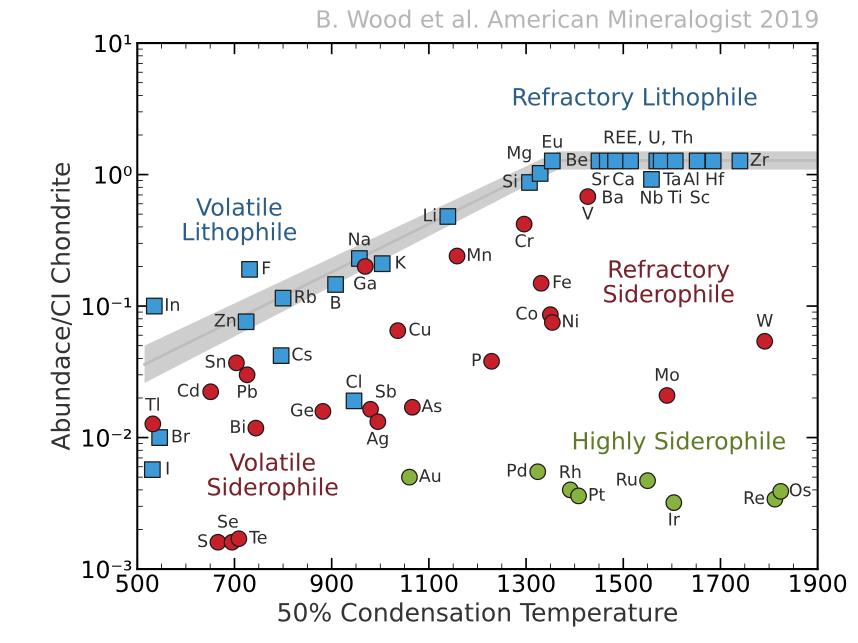 The width and height of the screenshot is (858, 643). Describe the element at coordinates (721, 583) in the screenshot. I see `x-tick-label: 1700` at that location.